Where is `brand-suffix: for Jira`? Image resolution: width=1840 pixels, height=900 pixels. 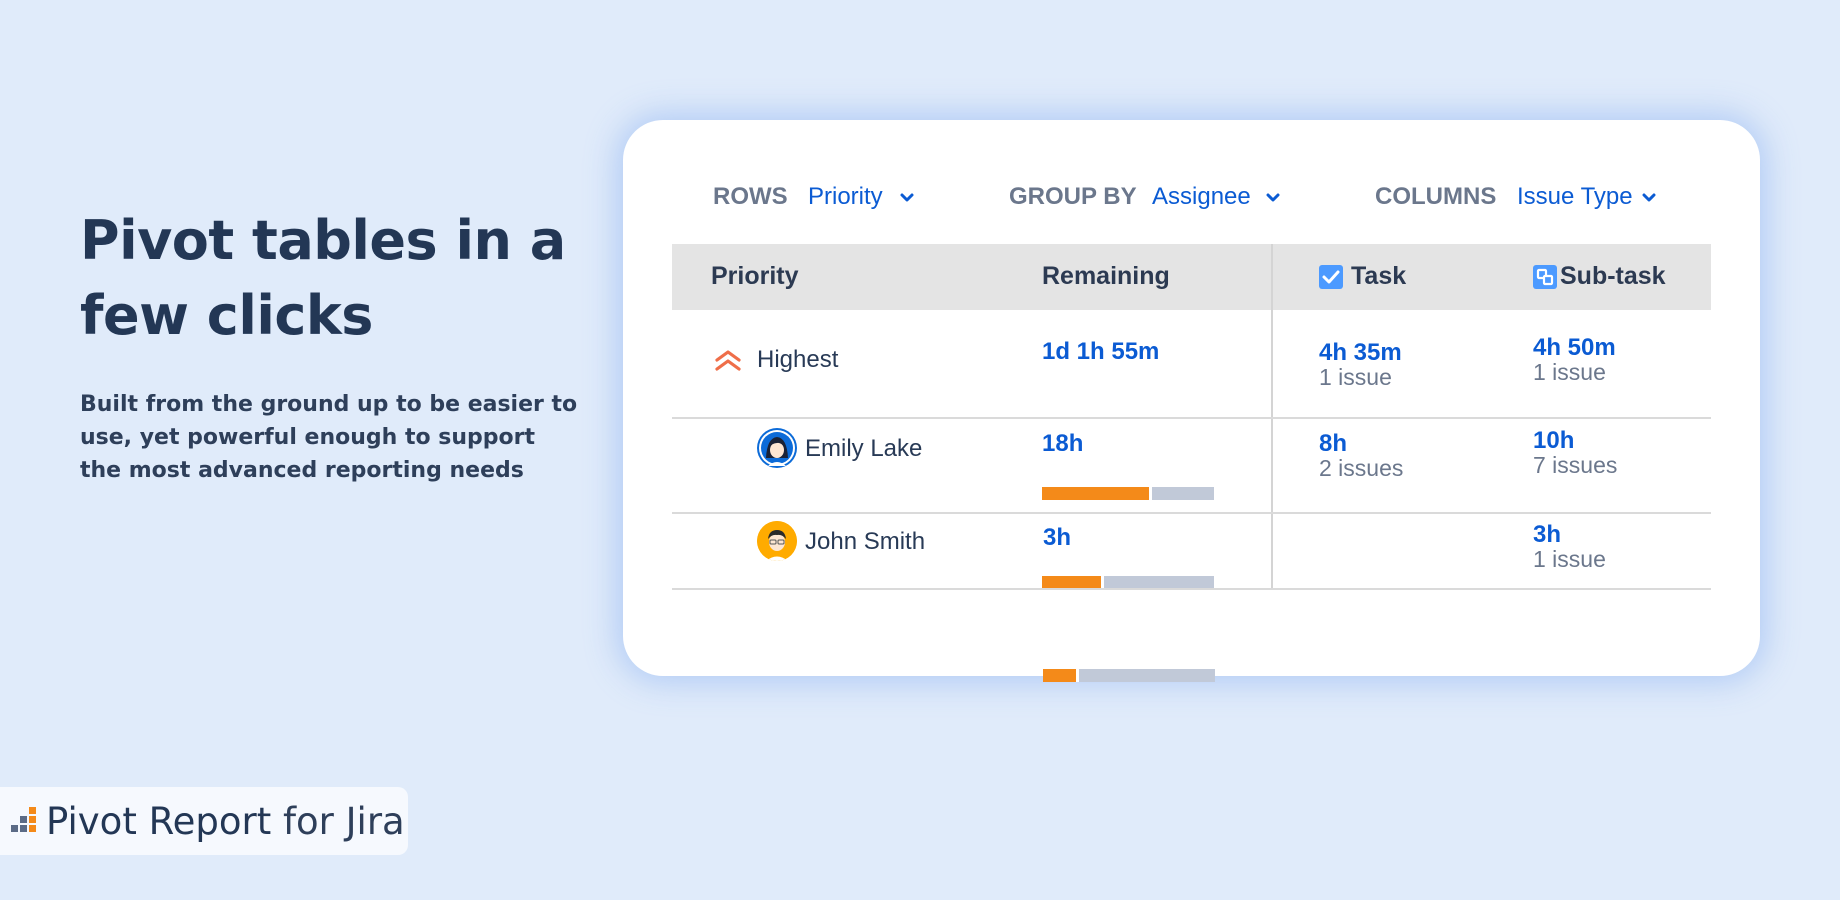 brand-suffix: for Jira is located at coordinates (344, 821).